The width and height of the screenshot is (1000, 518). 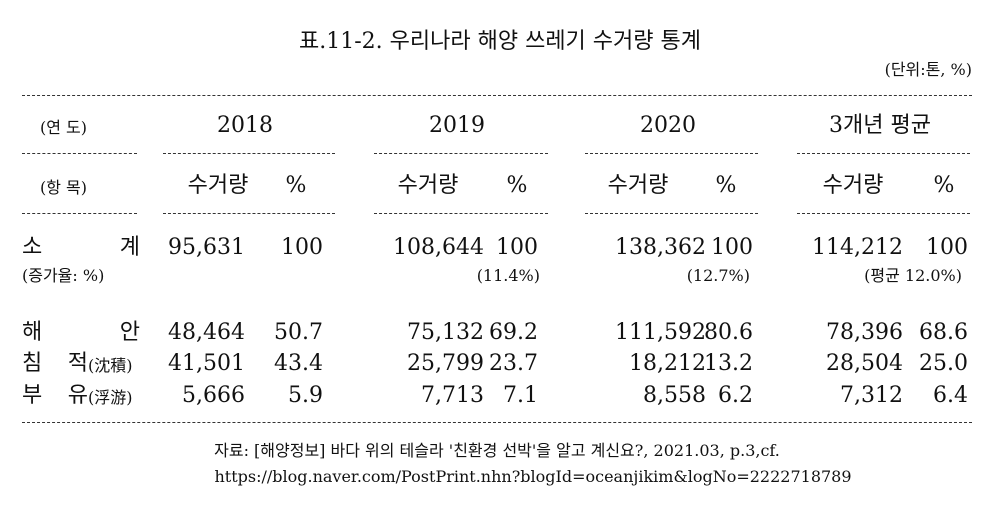 I want to click on amount: 25,799, so click(x=445, y=363).